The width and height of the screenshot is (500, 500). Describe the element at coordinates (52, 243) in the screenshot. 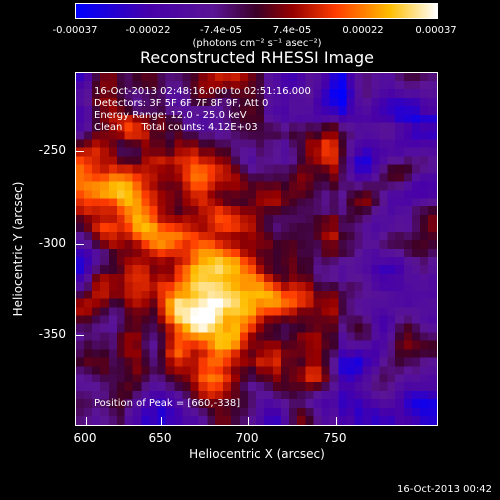

I see `y-tick-label: -300` at that location.